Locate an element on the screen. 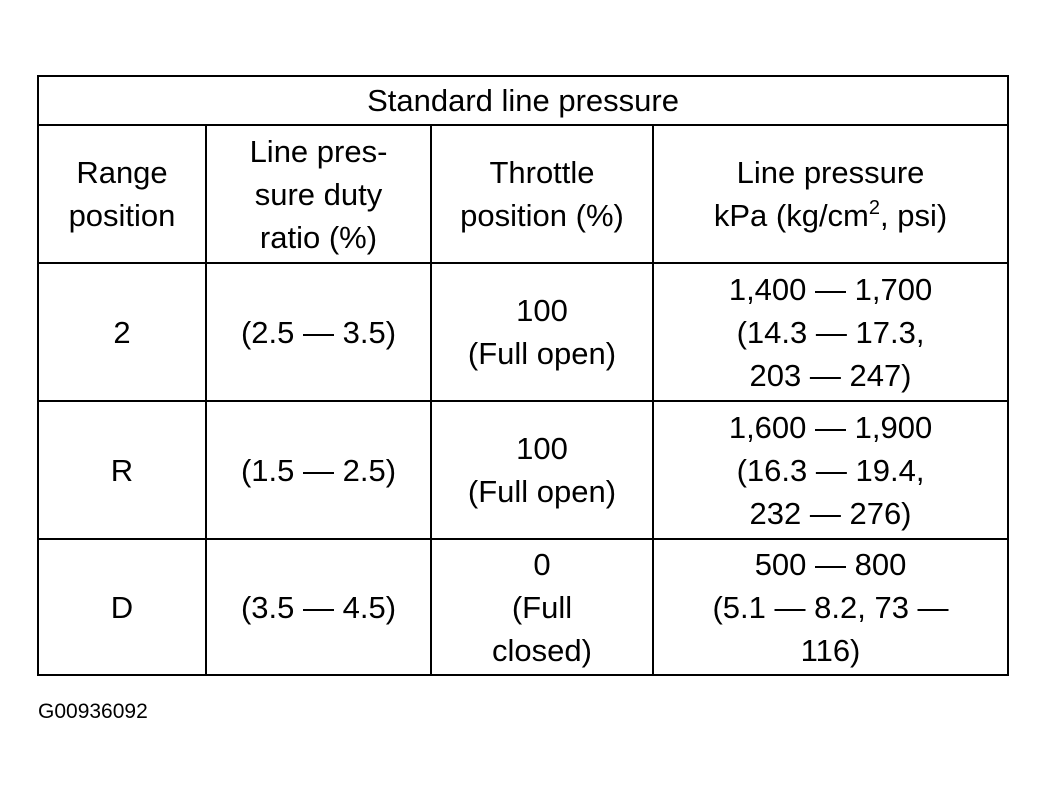 The height and width of the screenshot is (794, 1044). pressure-line: 203 — 247) is located at coordinates (830, 375).